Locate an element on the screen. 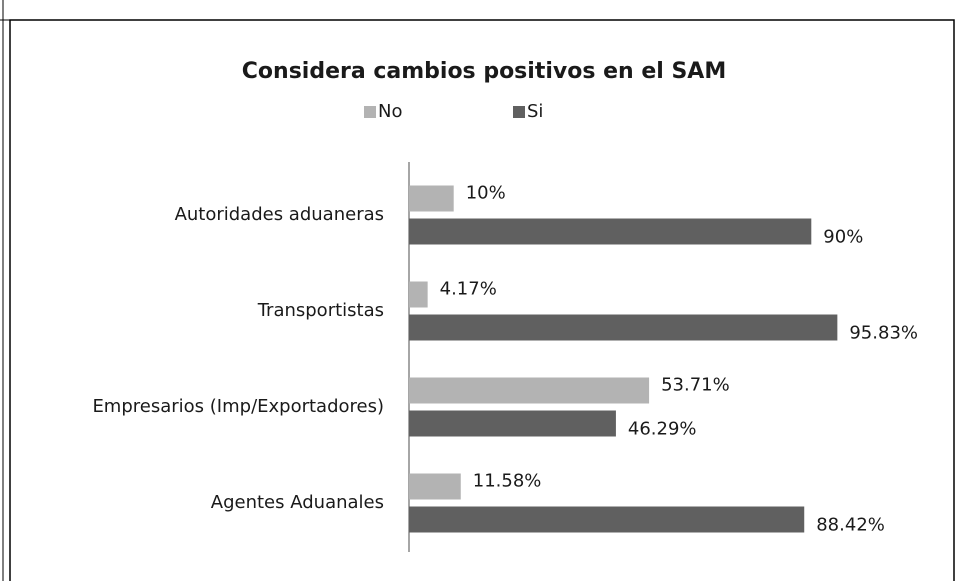  data-label: 53.71% is located at coordinates (695, 385).